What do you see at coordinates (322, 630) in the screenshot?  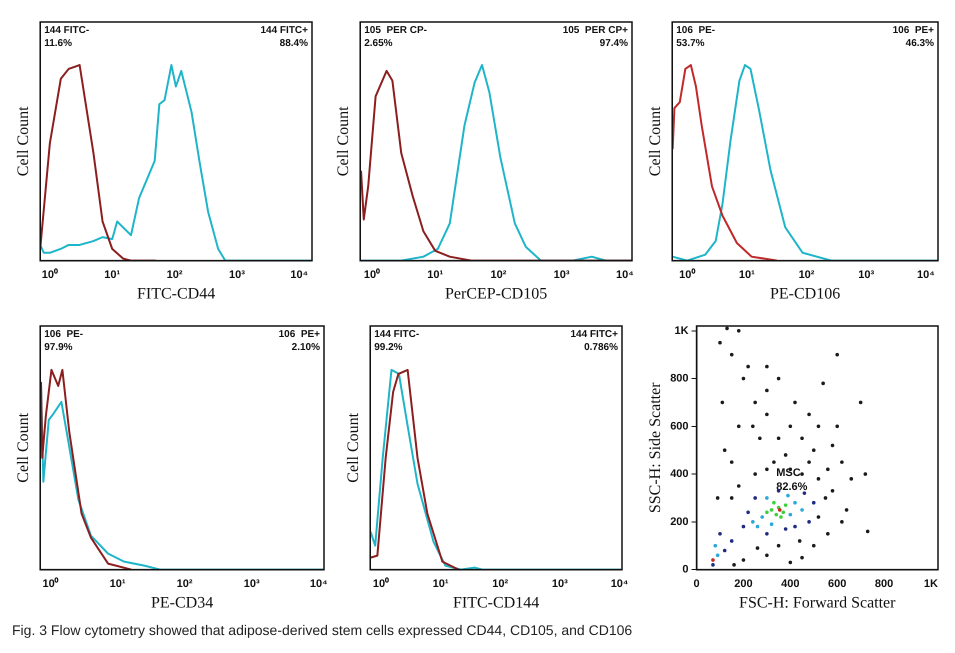 I see `caption: Fig. 3 Flow cytometry showed that adipose-derived stem cells expressed CD44, CD105, and CD106` at bounding box center [322, 630].